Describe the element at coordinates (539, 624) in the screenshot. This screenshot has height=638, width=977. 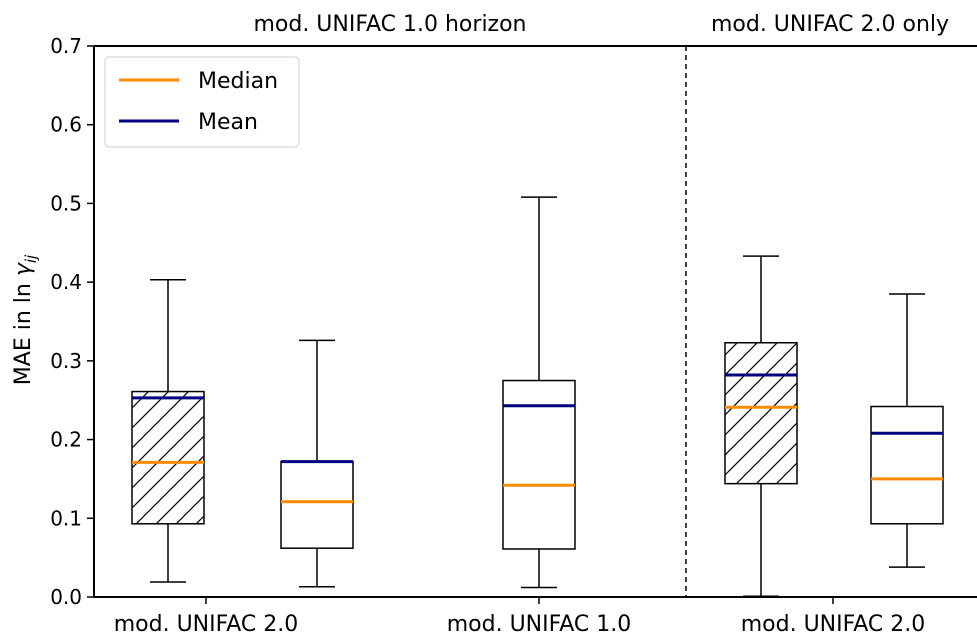
I see `x-tick-label: mod. UNIFAC 1.0` at that location.